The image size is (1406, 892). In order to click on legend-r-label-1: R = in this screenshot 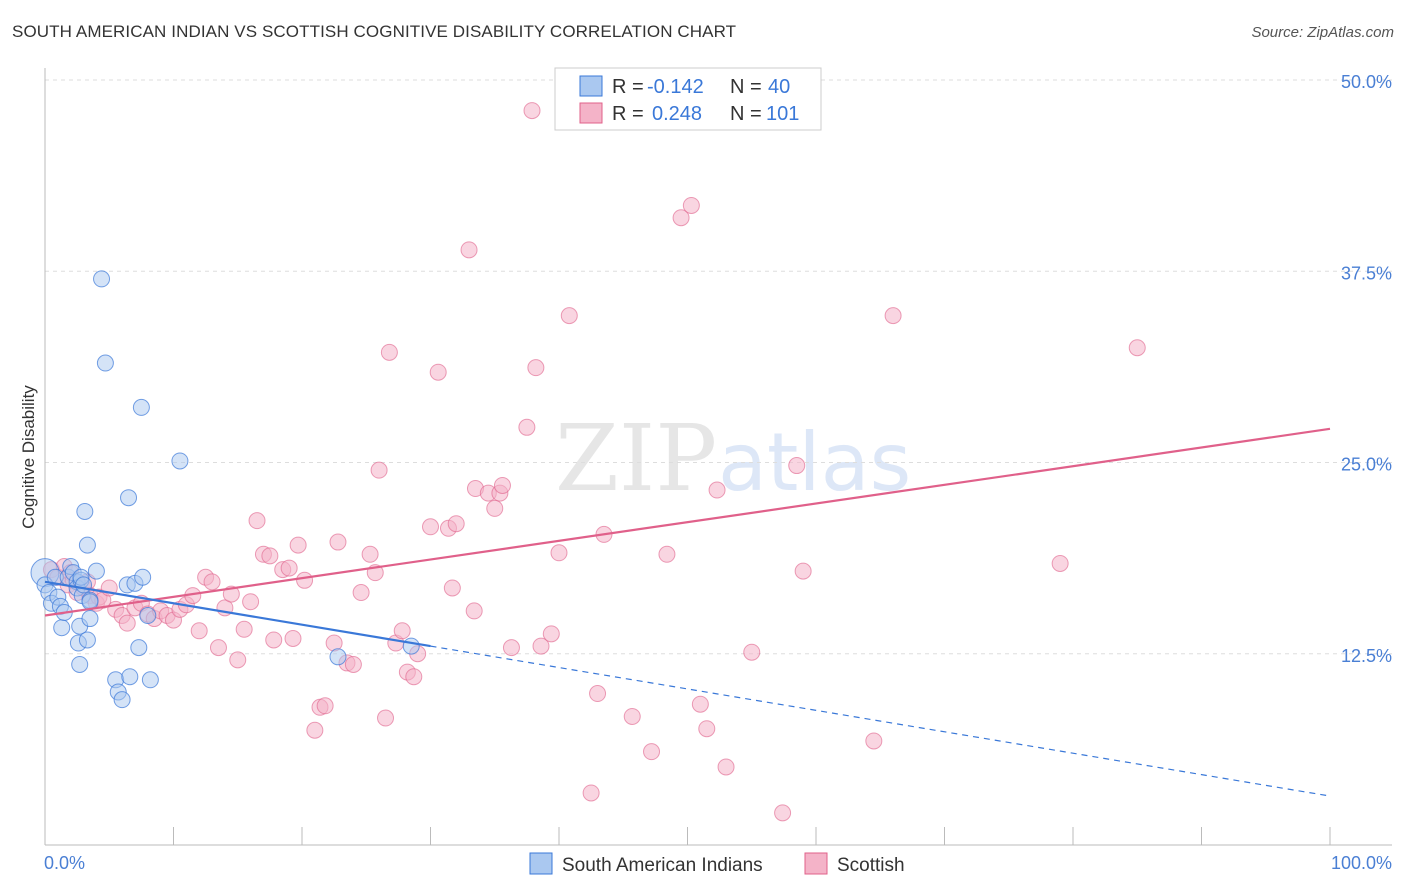, I will do `click(628, 87)`.